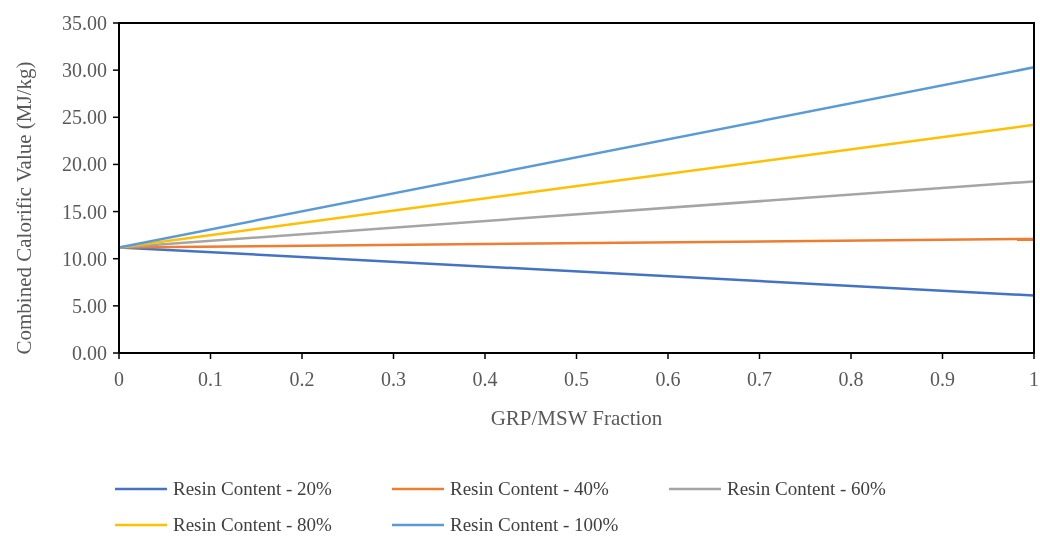  What do you see at coordinates (84, 23) in the screenshot?
I see `y-tick-label: 35.00` at bounding box center [84, 23].